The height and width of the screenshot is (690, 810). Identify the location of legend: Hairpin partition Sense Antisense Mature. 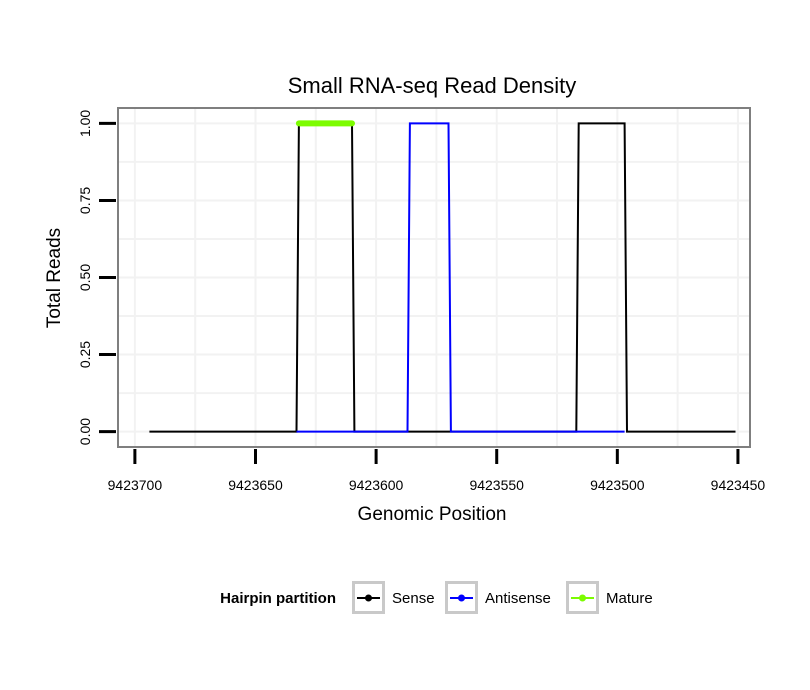
(436, 597).